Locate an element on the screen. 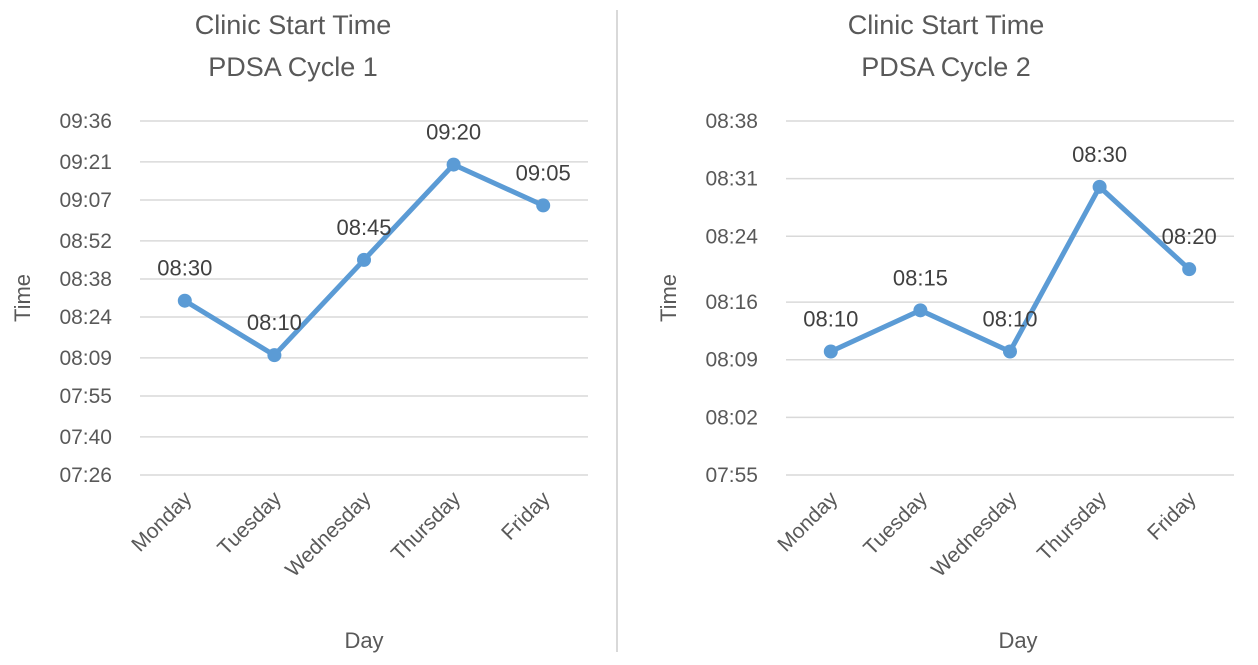  chart1-data-label: 08:10 is located at coordinates (274, 322).